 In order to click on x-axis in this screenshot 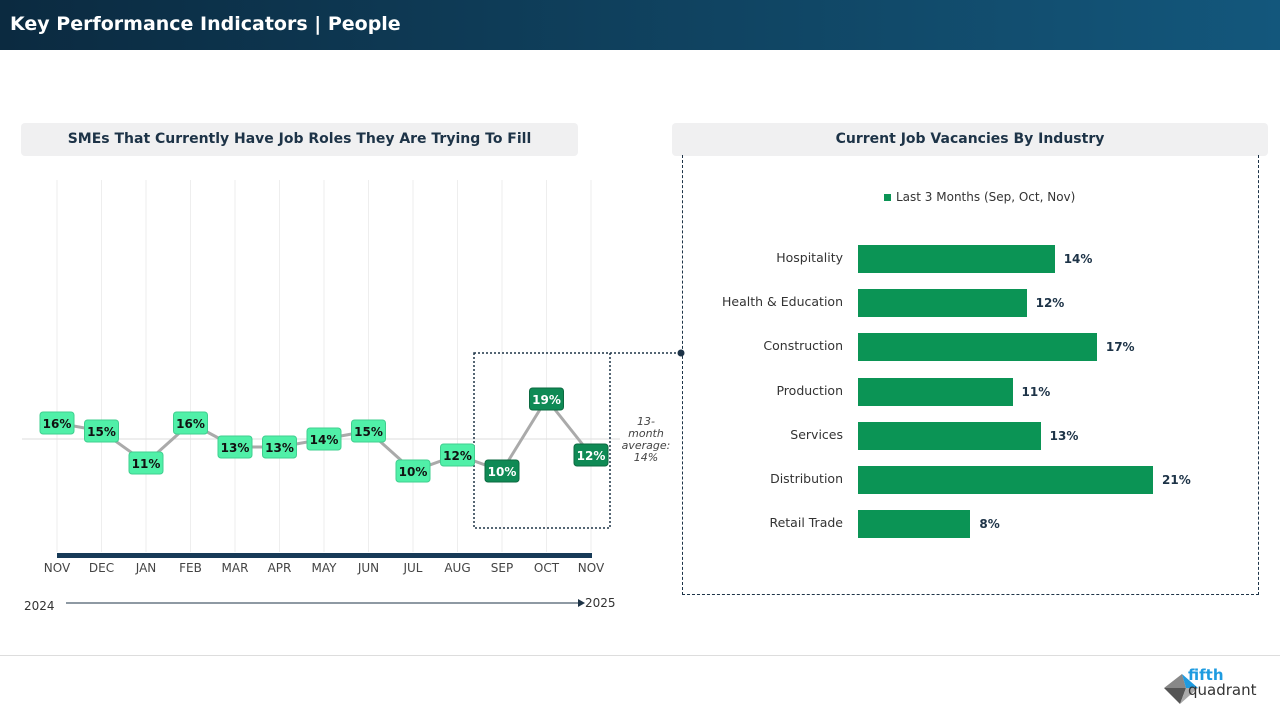, I will do `click(324, 555)`.